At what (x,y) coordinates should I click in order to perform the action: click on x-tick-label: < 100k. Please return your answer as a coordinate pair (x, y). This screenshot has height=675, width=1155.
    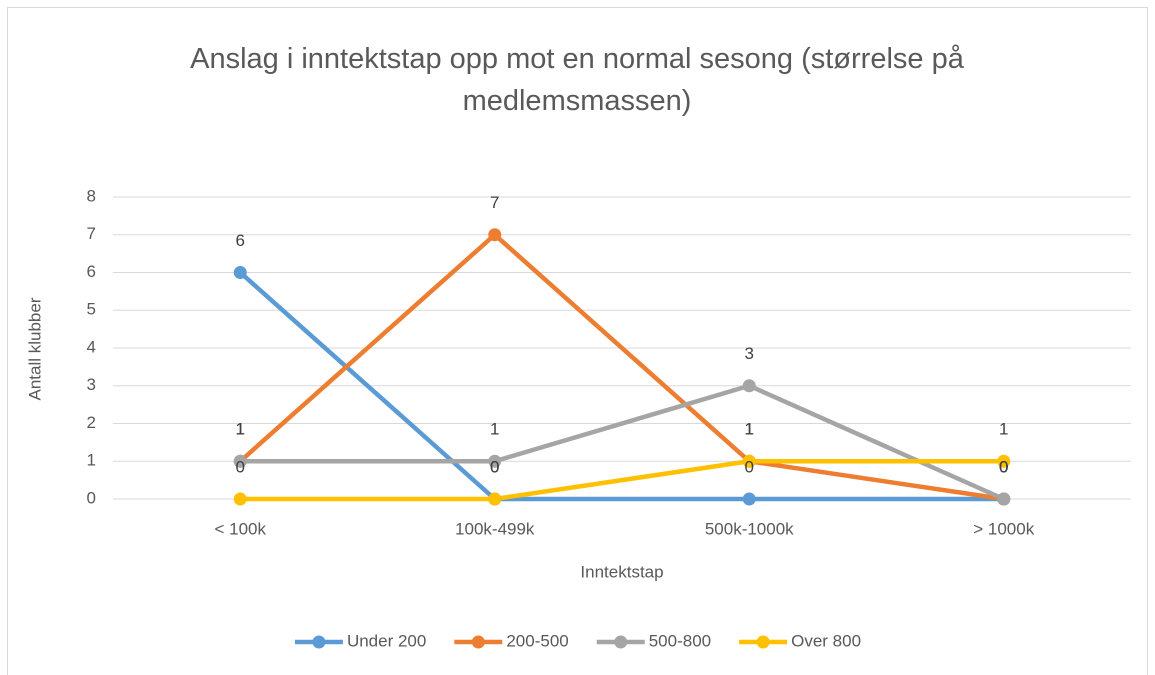
    Looking at the image, I should click on (240, 528).